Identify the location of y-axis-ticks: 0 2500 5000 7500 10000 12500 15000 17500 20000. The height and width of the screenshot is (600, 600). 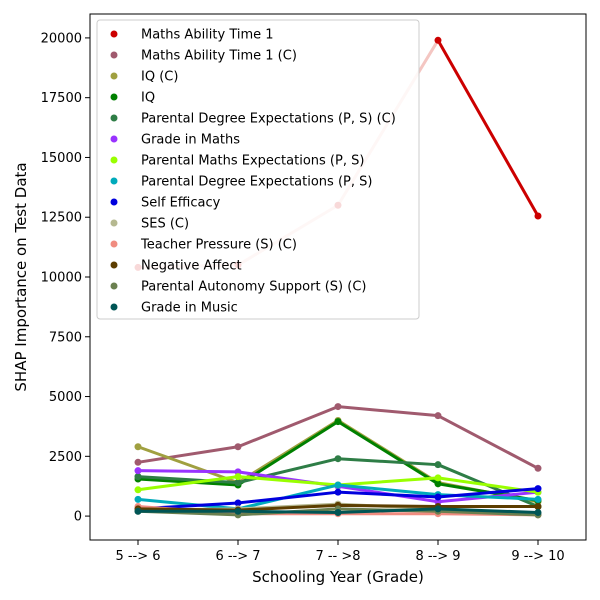
(65, 278).